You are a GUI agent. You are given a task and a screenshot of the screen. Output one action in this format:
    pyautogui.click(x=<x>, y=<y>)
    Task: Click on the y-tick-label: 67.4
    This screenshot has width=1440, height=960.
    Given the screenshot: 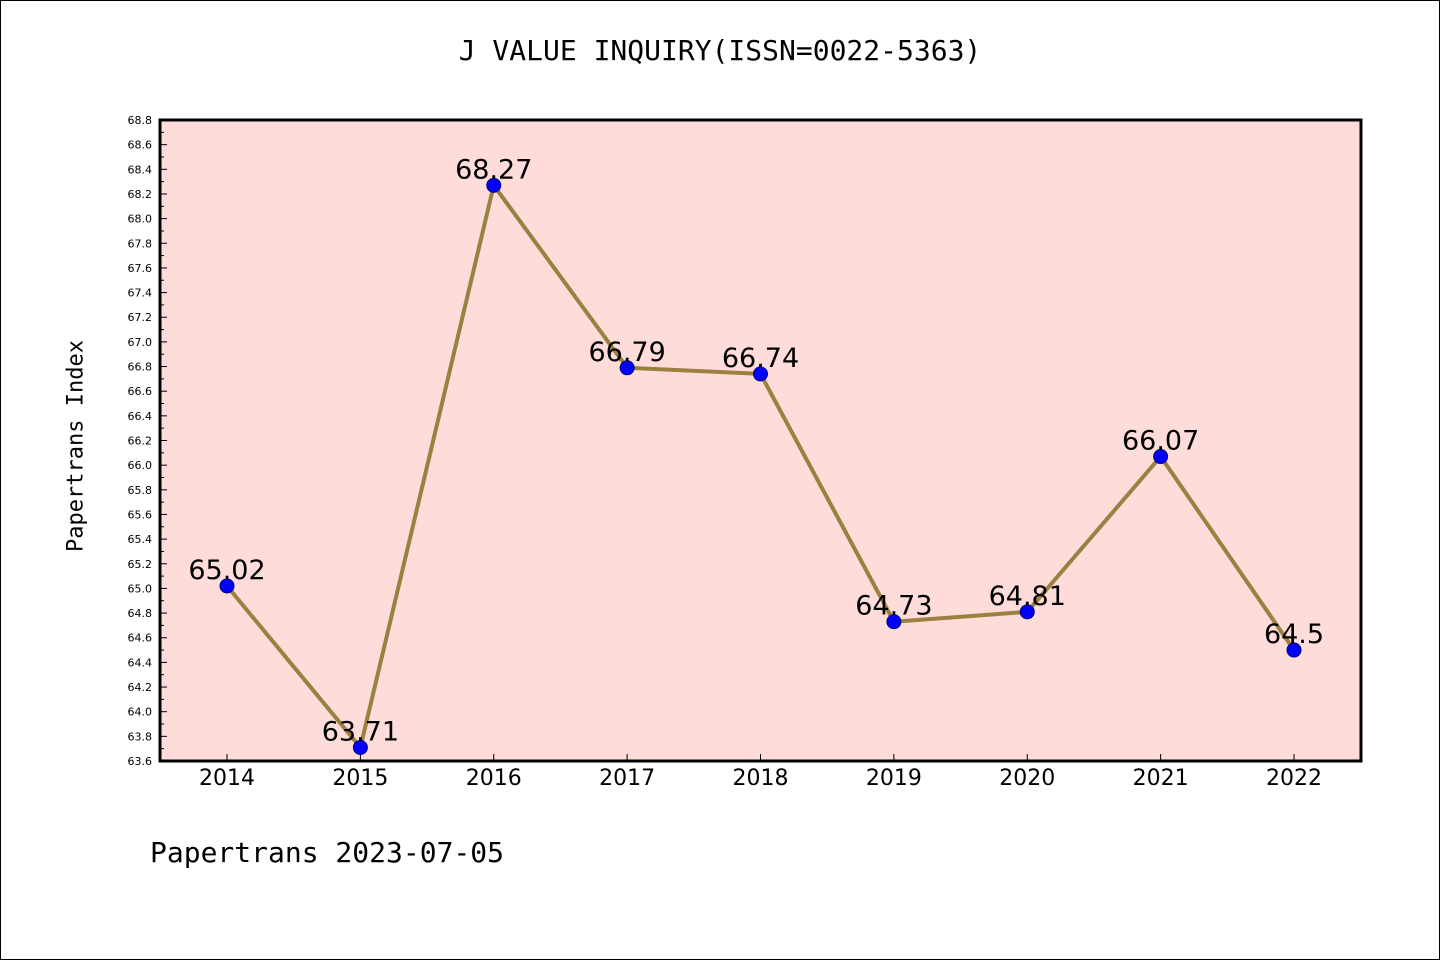 What is the action you would take?
    pyautogui.click(x=140, y=293)
    